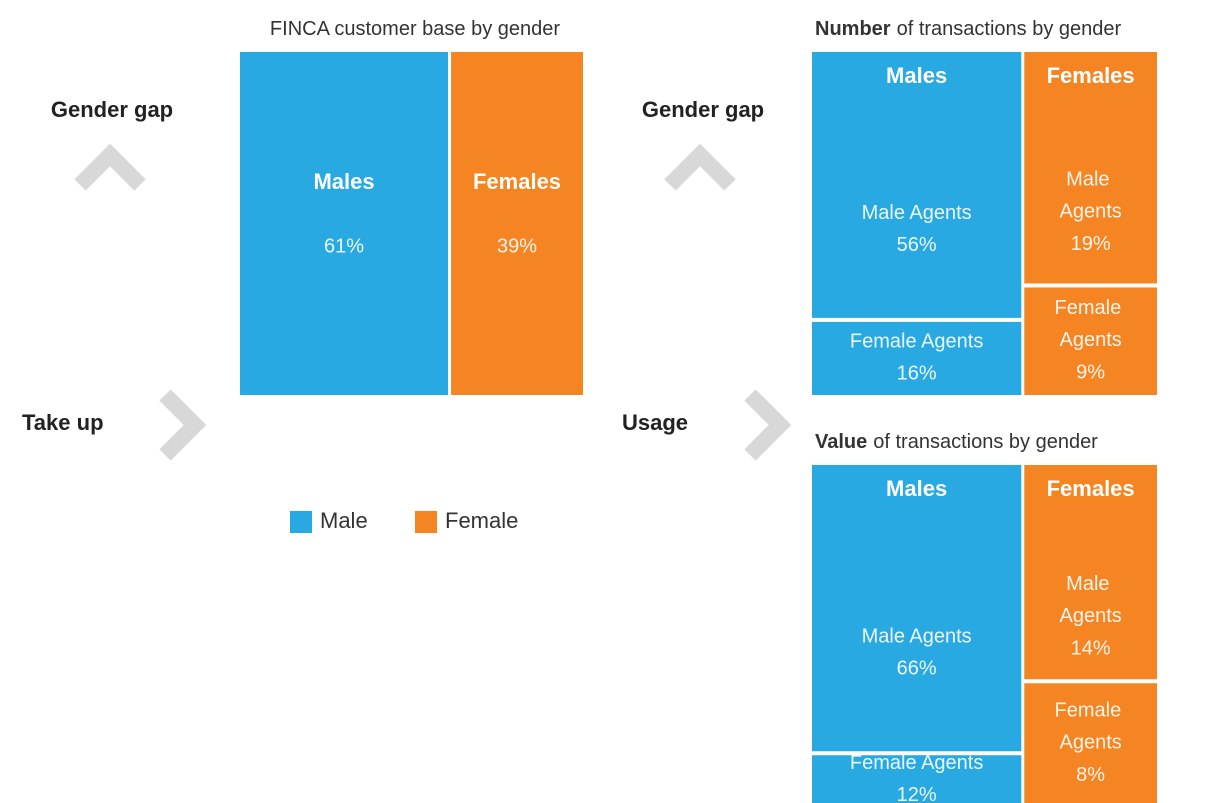  What do you see at coordinates (1091, 244) in the screenshot?
I see `value-label: 19%` at bounding box center [1091, 244].